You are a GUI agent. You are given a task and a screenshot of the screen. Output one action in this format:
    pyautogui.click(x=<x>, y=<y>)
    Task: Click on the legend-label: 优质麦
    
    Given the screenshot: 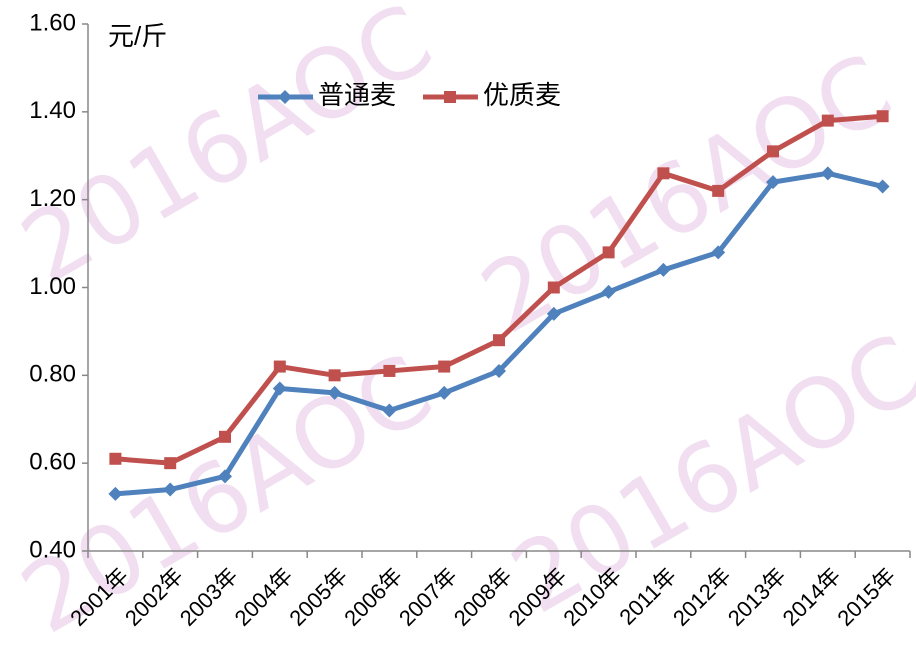 What is the action you would take?
    pyautogui.click(x=522, y=95)
    